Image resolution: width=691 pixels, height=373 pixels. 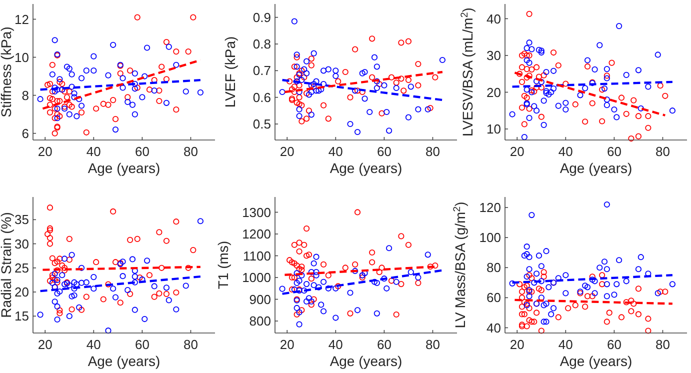 What do you see at coordinates (493, 268) in the screenshot?
I see `y-tick-label: 80` at bounding box center [493, 268].